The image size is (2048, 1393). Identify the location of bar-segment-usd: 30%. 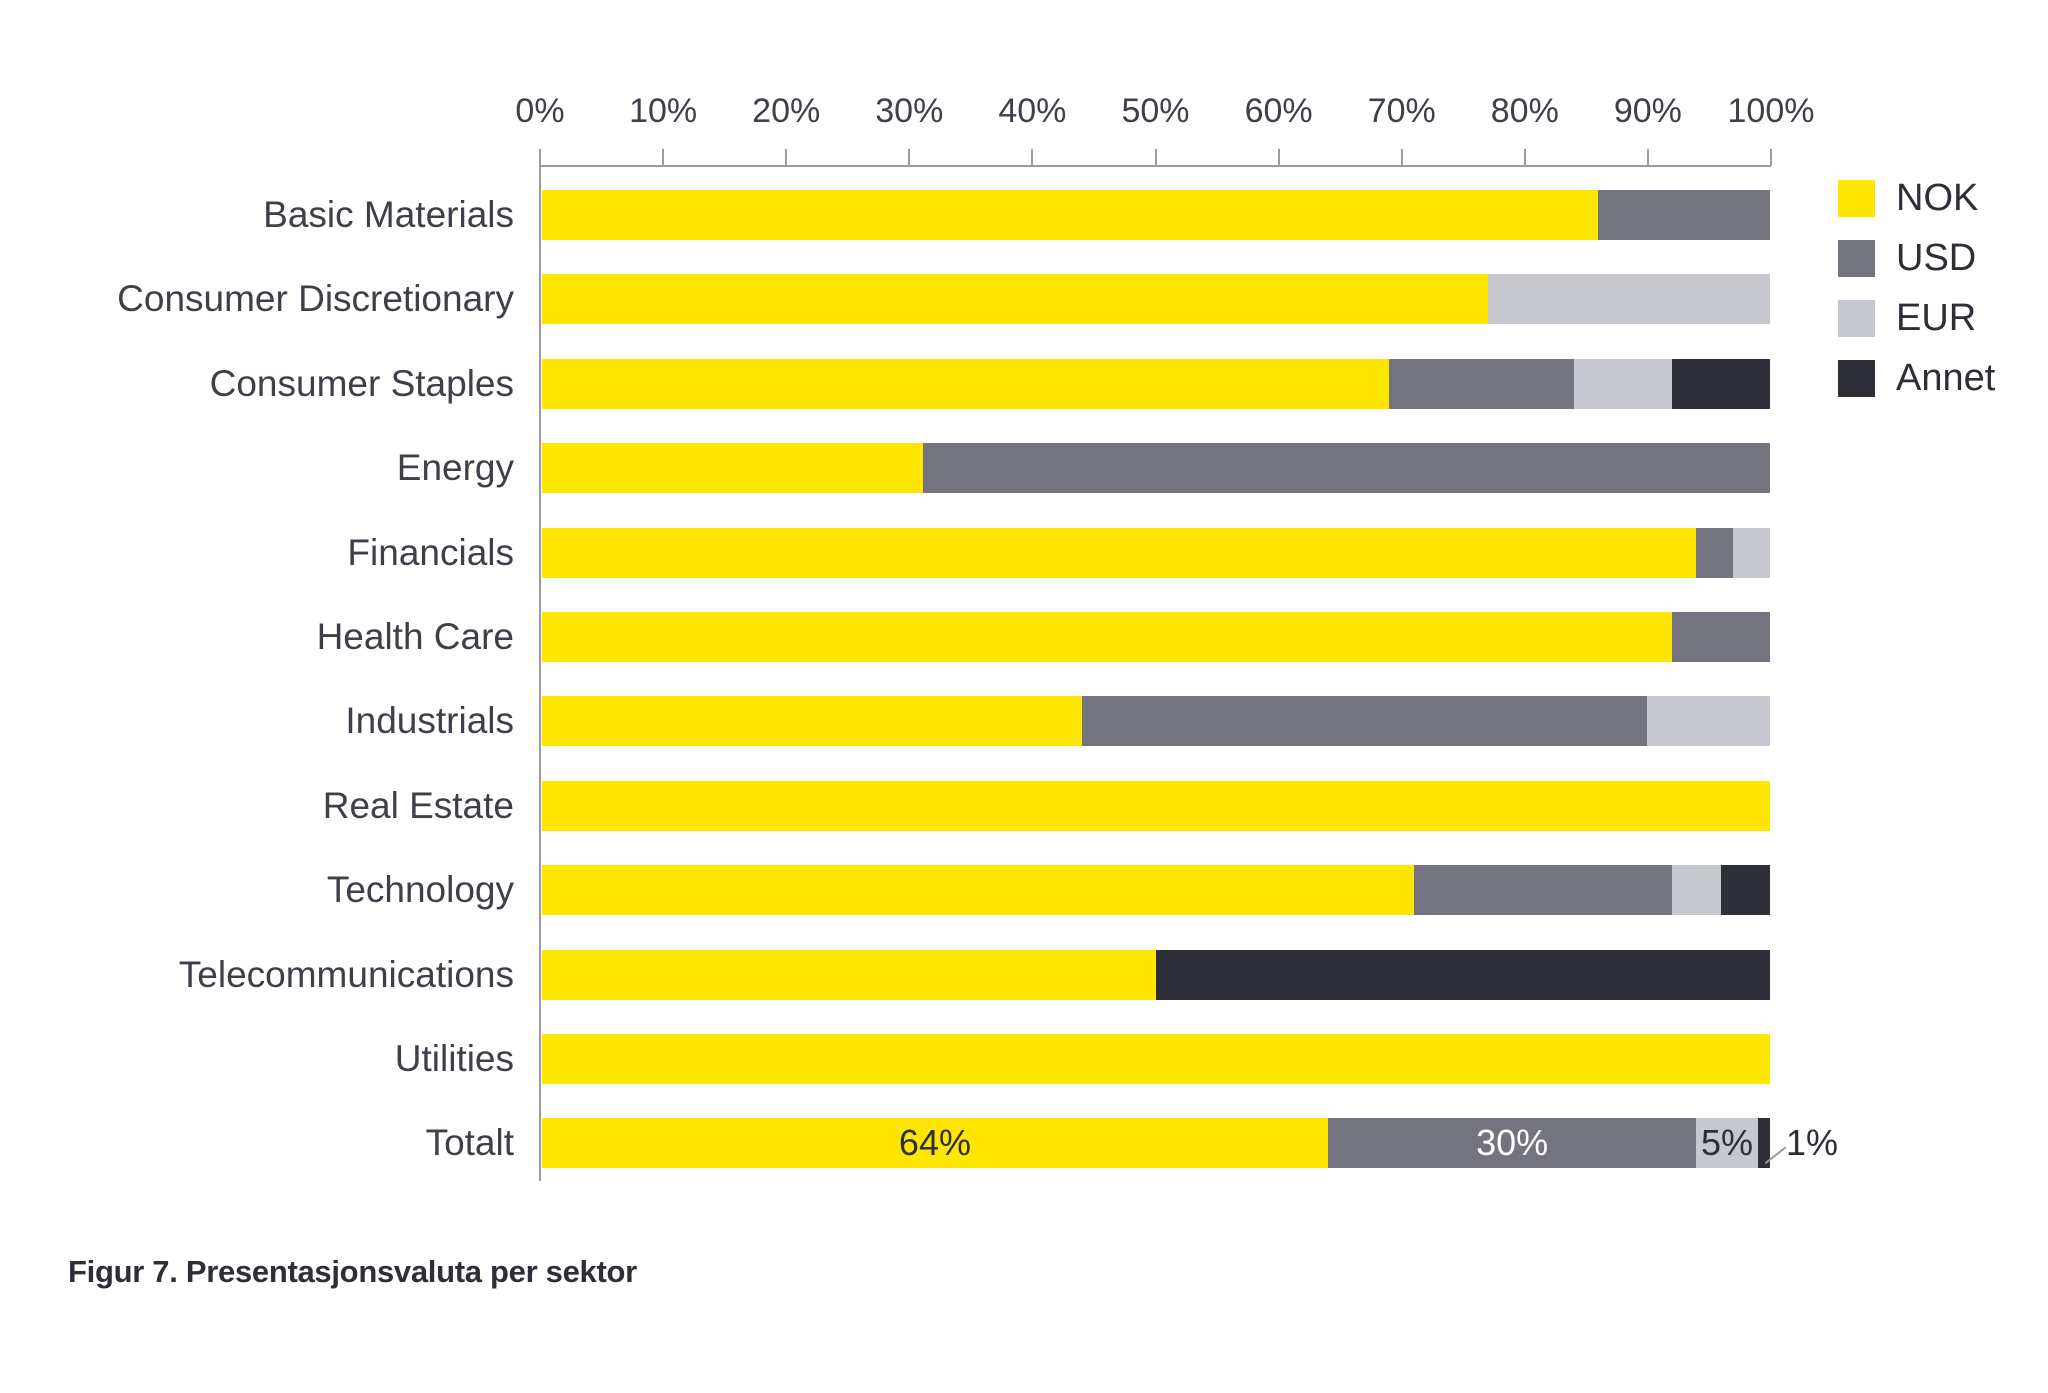
(1512, 1143).